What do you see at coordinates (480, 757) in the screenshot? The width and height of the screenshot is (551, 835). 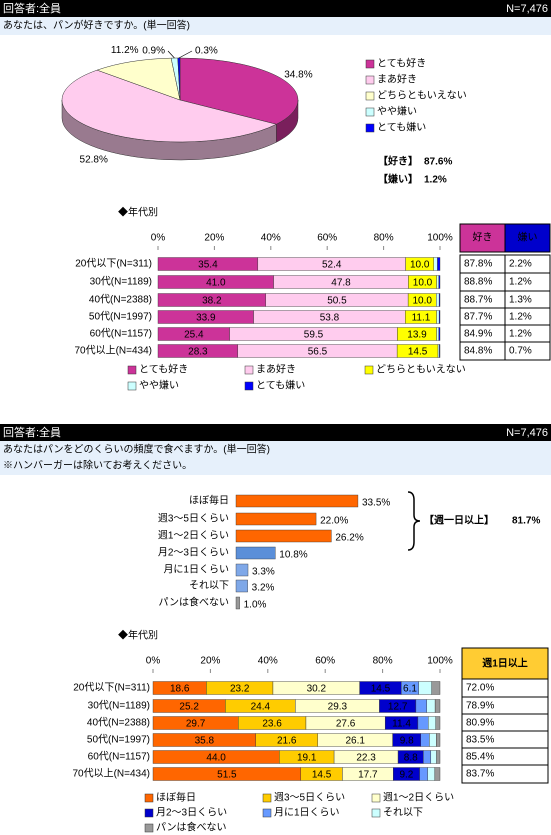 I see `table-value: 85.4%` at bounding box center [480, 757].